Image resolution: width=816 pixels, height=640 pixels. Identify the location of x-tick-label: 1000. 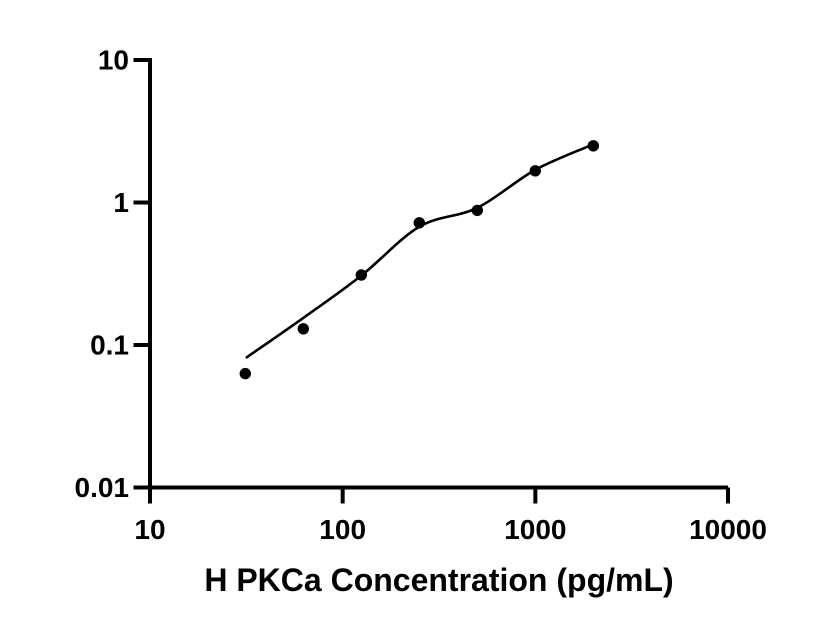
(535, 529).